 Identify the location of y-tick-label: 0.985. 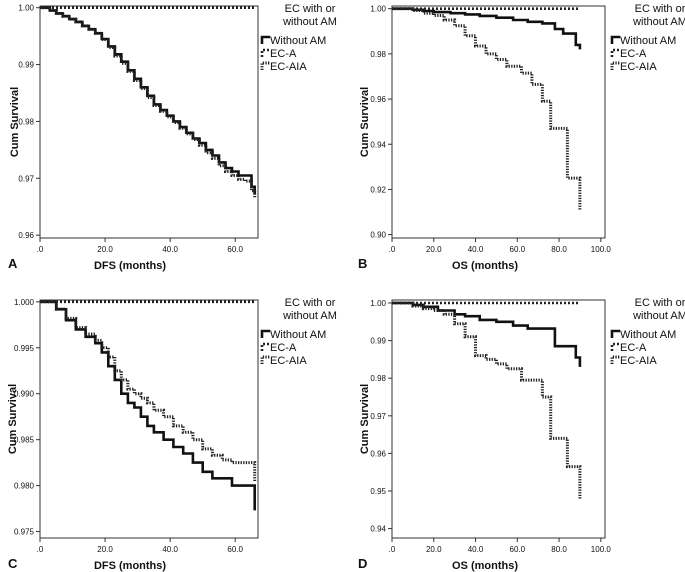
(24, 440).